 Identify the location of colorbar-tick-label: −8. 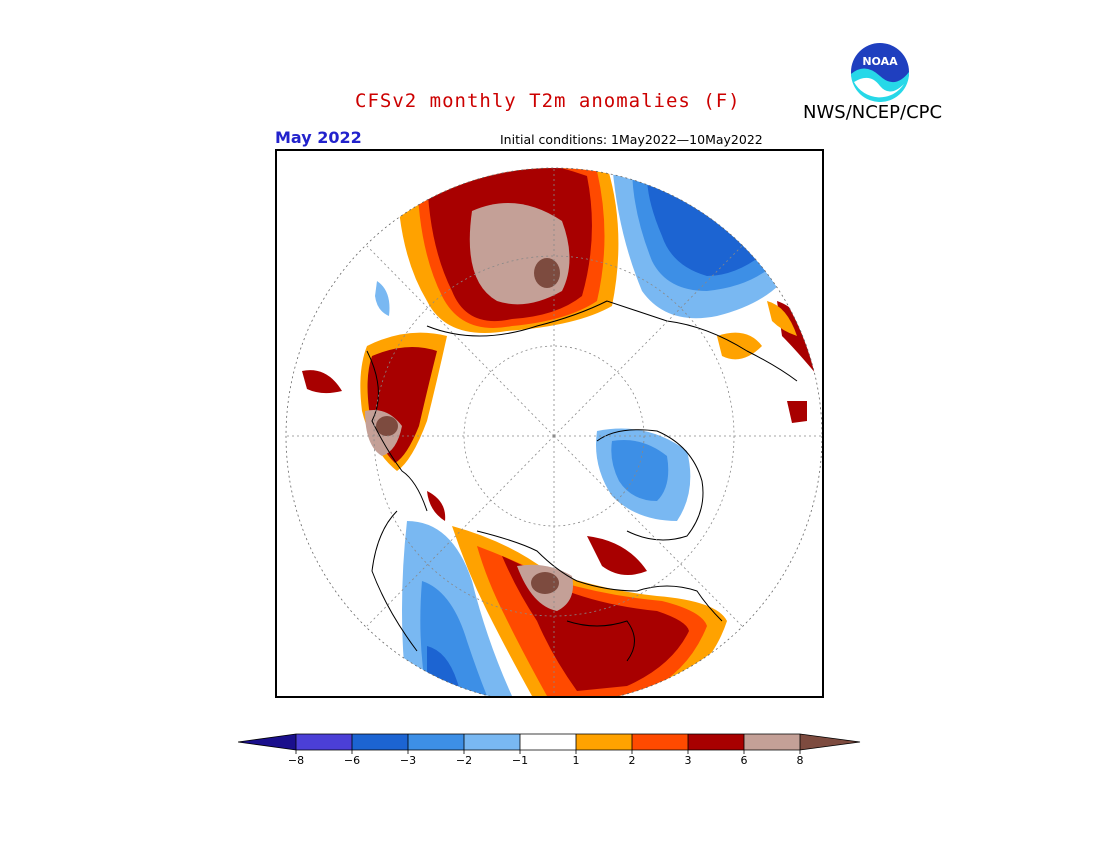
(296, 760).